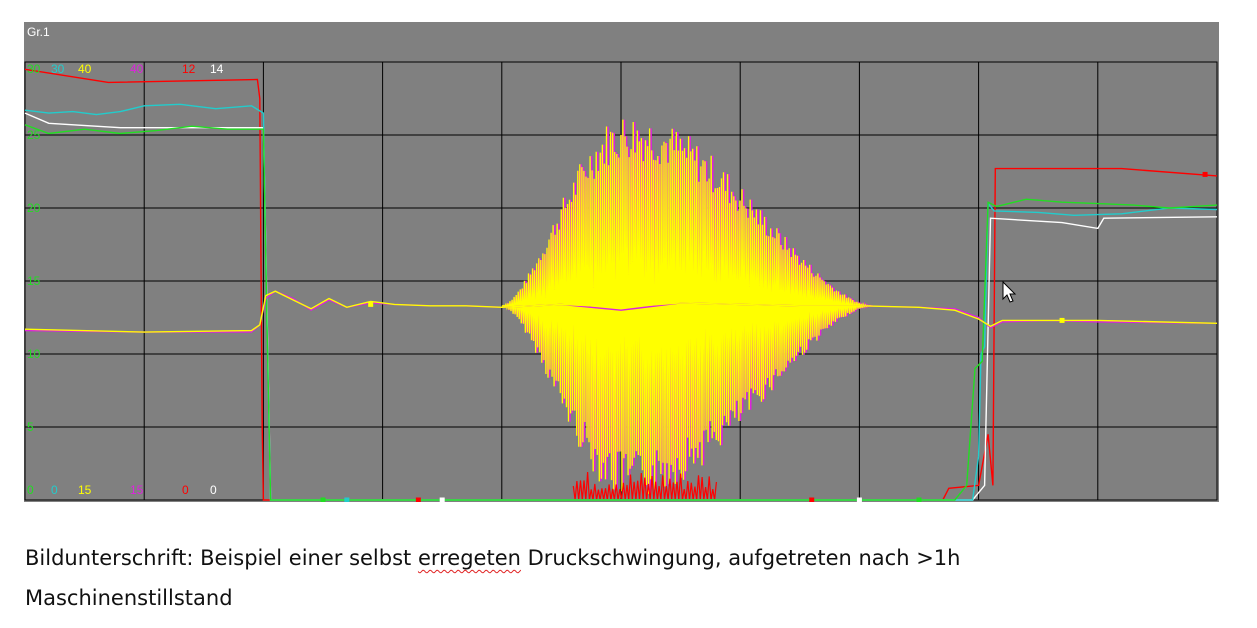 This screenshot has width=1257, height=628. Describe the element at coordinates (38, 32) in the screenshot. I see `panel-label: Gr.1` at that location.